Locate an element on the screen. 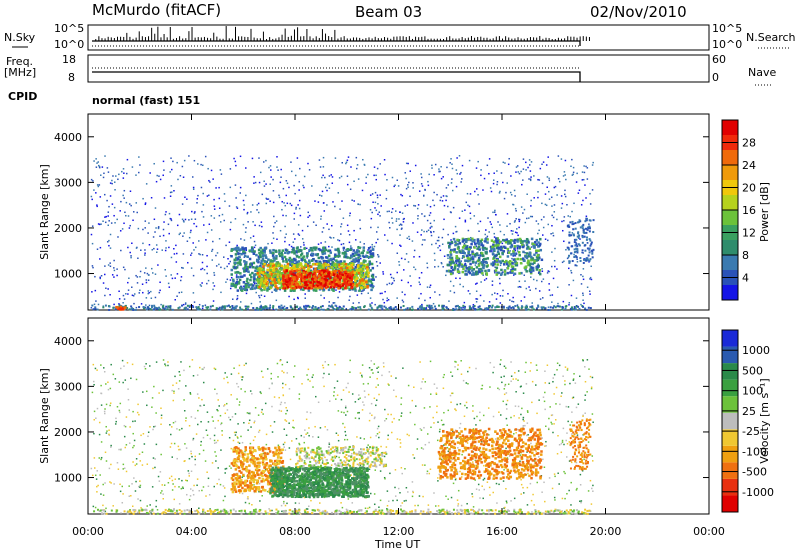 Image resolution: width=800 pixels, height=554 pixels. date-title: 02/Nov/2010 is located at coordinates (638, 12).